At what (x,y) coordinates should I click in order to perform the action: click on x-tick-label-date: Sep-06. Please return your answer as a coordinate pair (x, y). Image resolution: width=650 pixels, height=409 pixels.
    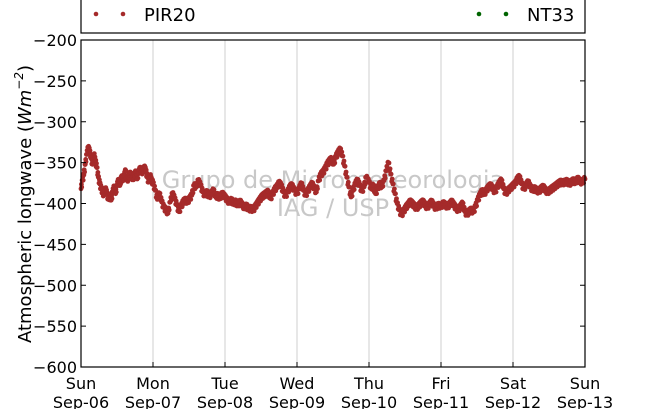
    Looking at the image, I should click on (81, 401).